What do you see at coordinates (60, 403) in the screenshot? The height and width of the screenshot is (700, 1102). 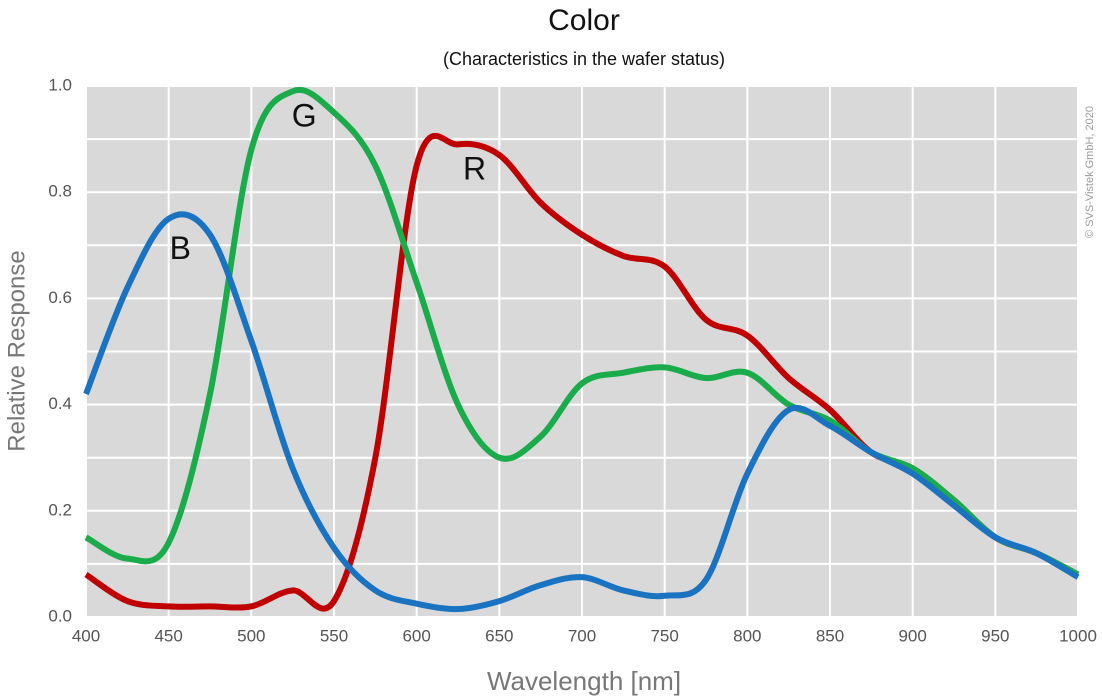 I see `y-tick-label: 0.4` at bounding box center [60, 403].